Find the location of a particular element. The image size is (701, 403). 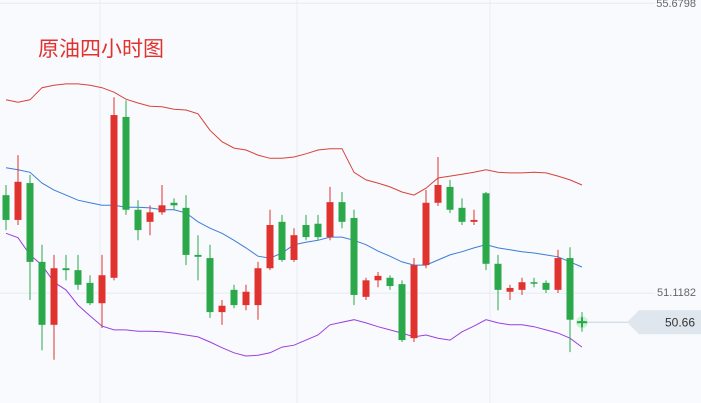

price-cross is located at coordinates (582, 322).